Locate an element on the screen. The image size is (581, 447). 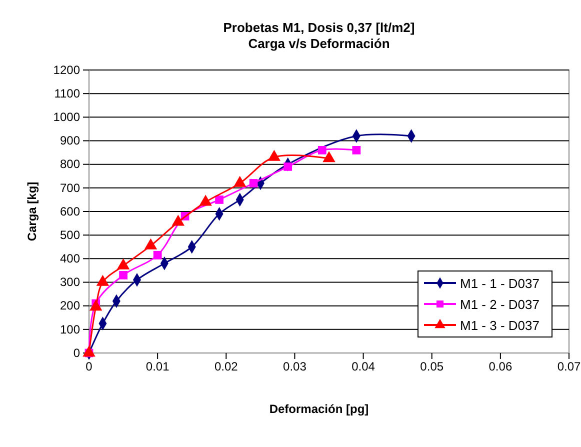
legend-label: M1 - 1 - D037 is located at coordinates (500, 283).